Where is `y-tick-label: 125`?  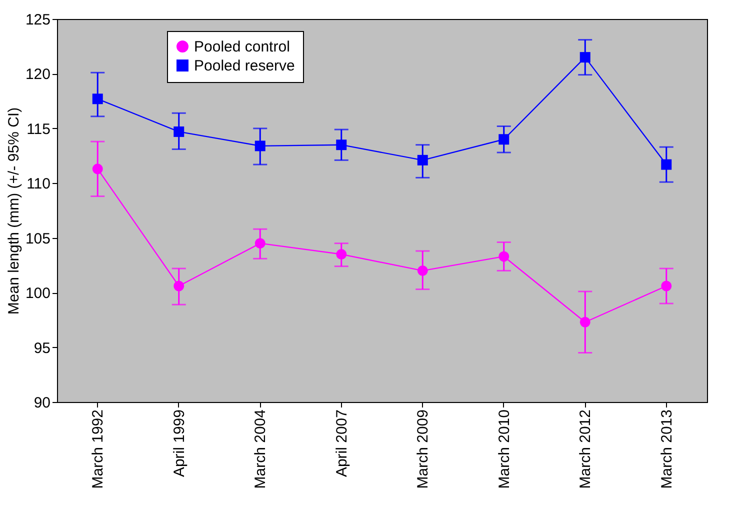 y-tick-label: 125 is located at coordinates (37, 20).